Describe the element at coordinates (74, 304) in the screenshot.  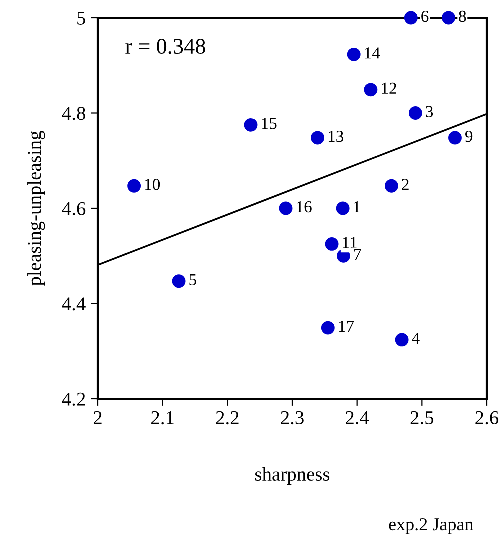
I see `y-tick-label: 4.4` at that location.